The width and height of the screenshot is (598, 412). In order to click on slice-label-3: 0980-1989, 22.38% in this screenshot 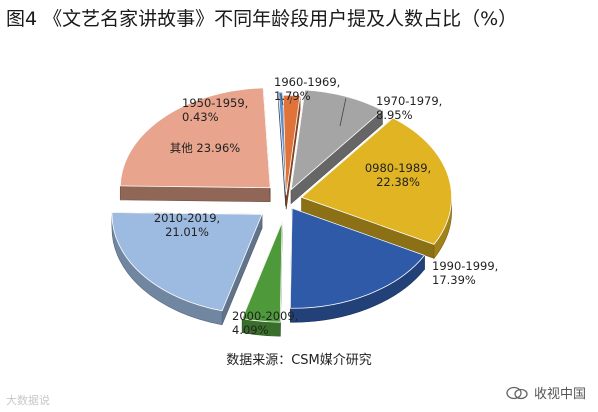, I will do `click(398, 175)`.